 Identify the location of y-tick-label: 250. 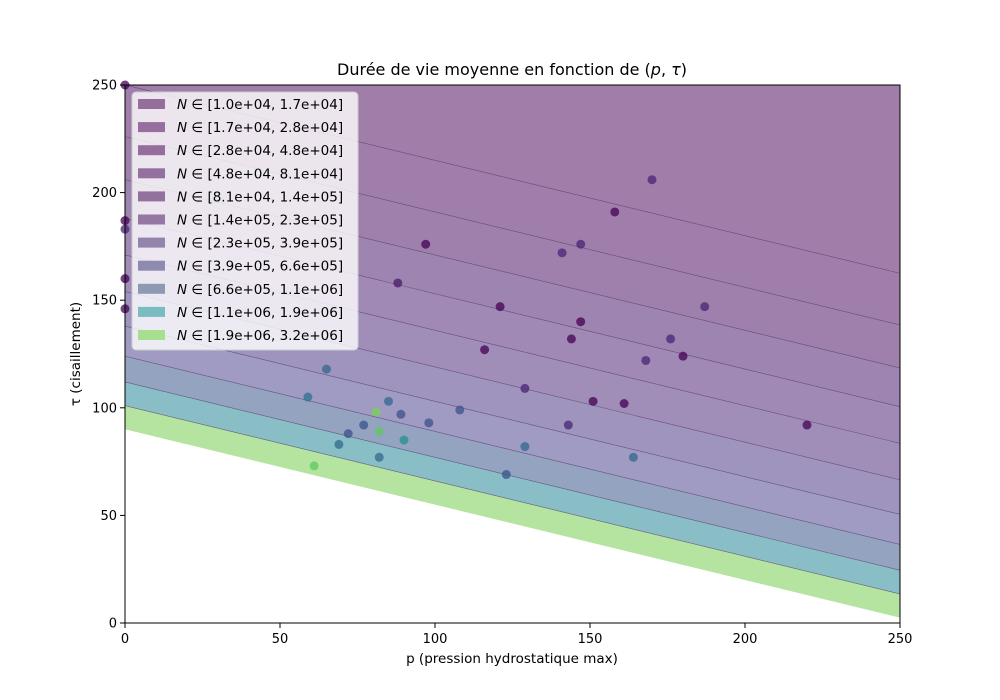
(104, 86).